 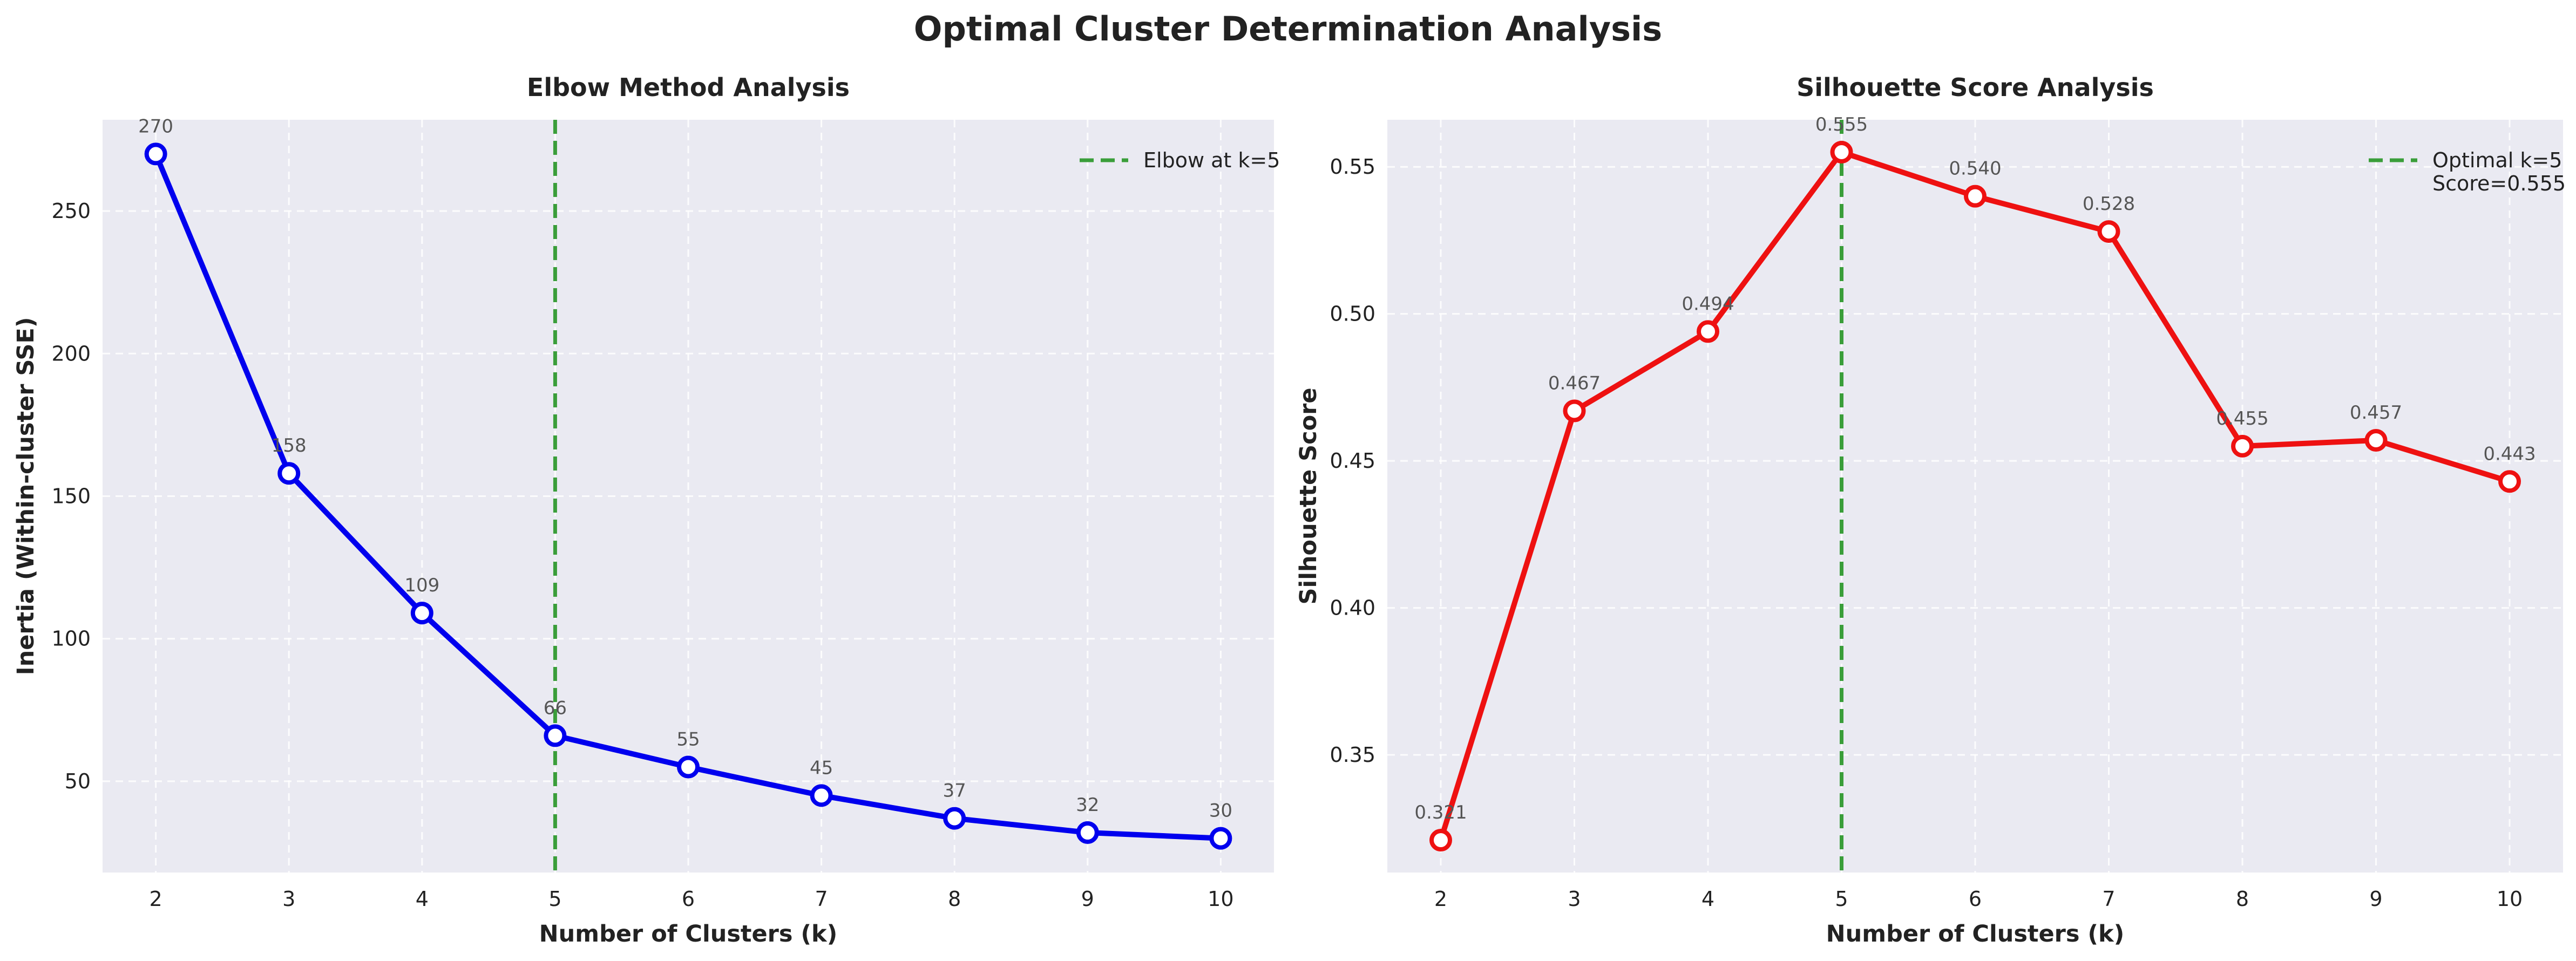 I want to click on data-label: 0.321, so click(x=1441, y=812).